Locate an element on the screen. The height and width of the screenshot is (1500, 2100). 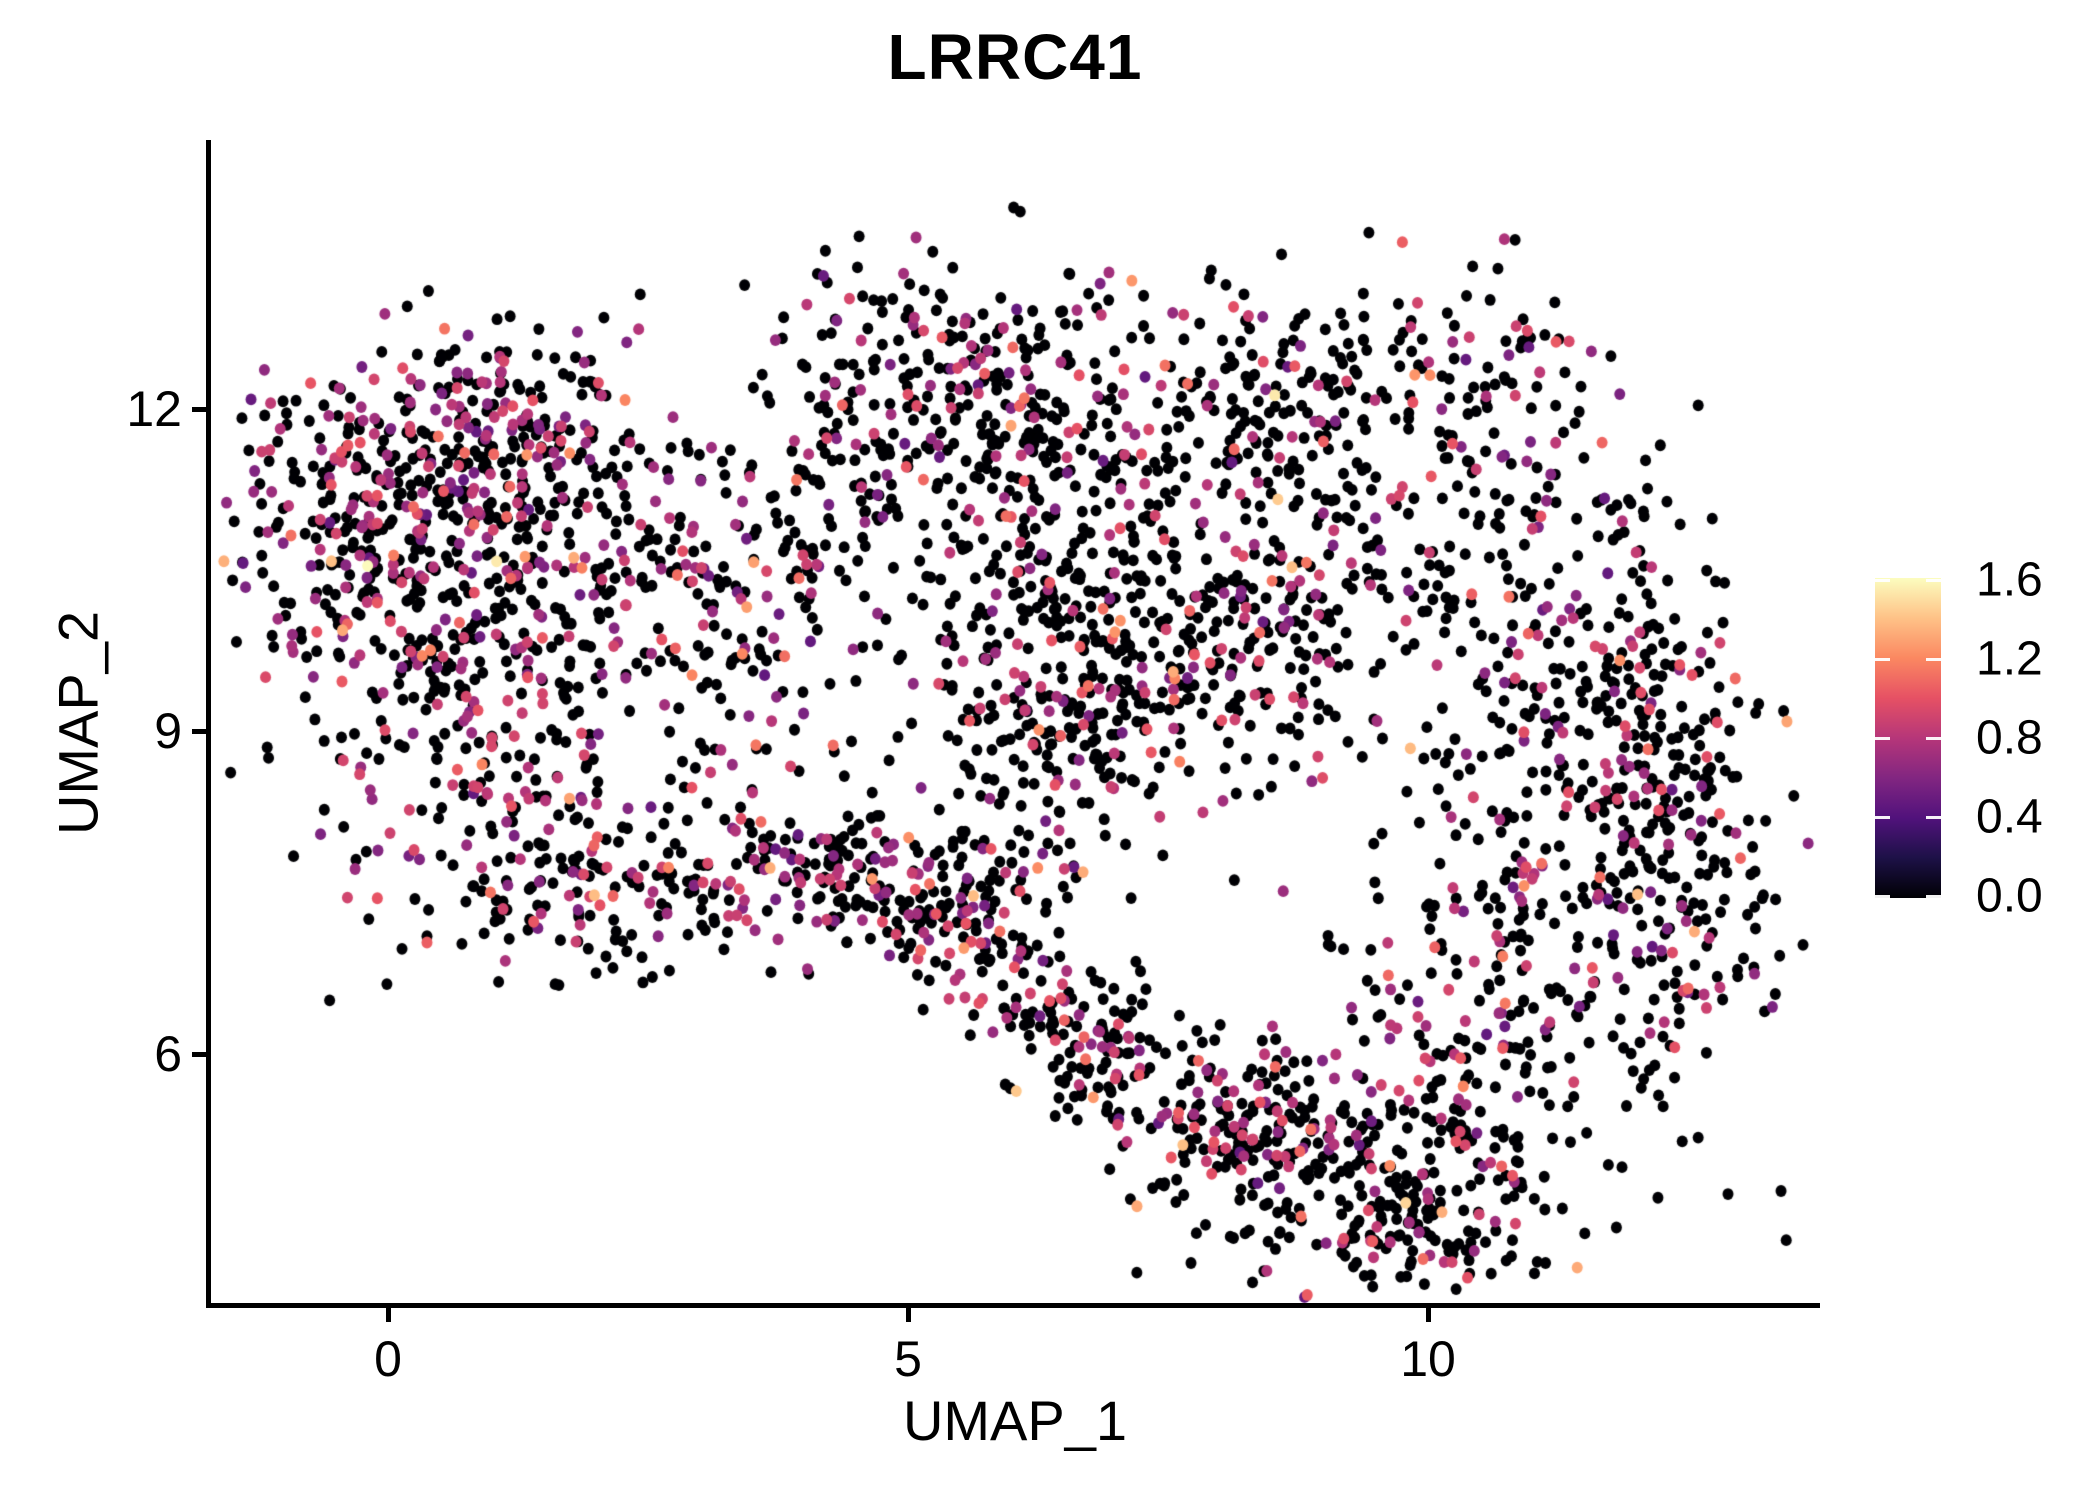
x-tick-label: 10 is located at coordinates (1428, 1359).